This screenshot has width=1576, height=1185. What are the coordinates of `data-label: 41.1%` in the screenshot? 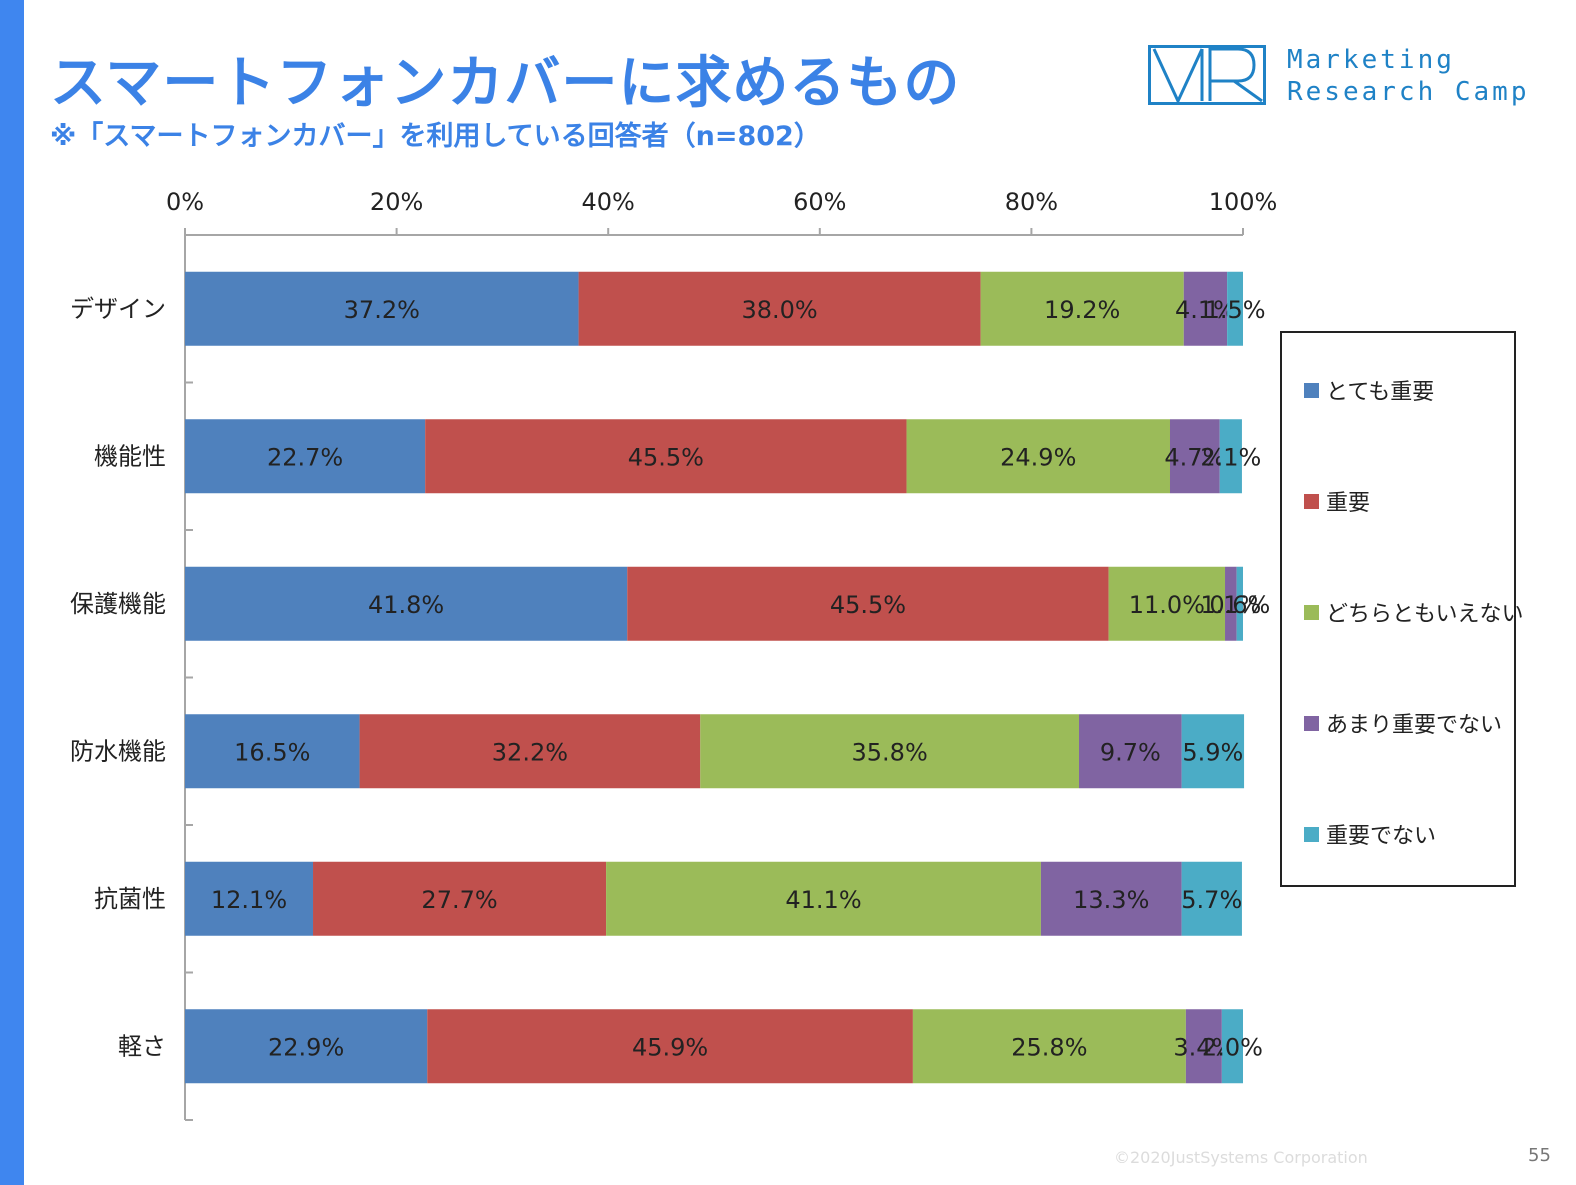 It's located at (823, 900).